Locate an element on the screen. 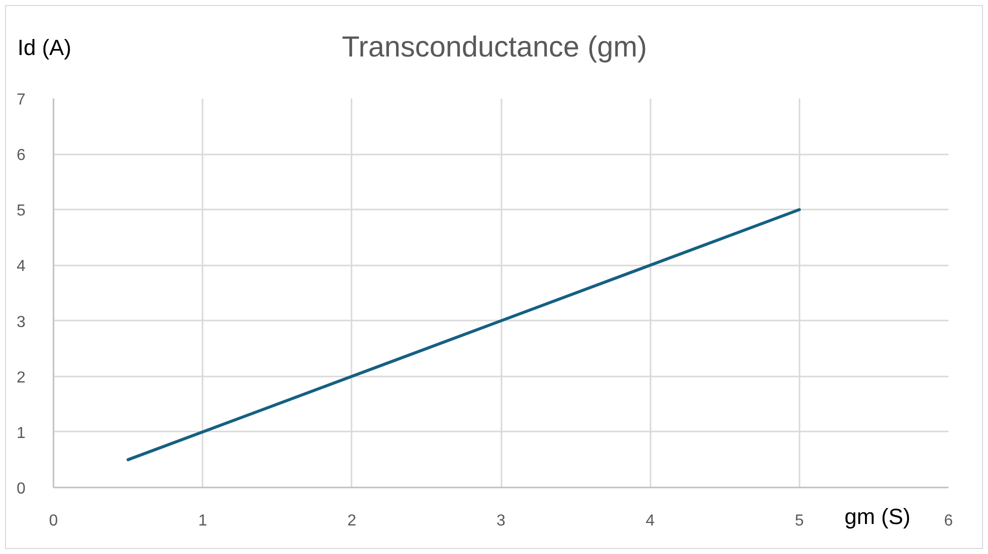 This screenshot has height=554, width=988. y-tick-label: 3 is located at coordinates (21, 322).